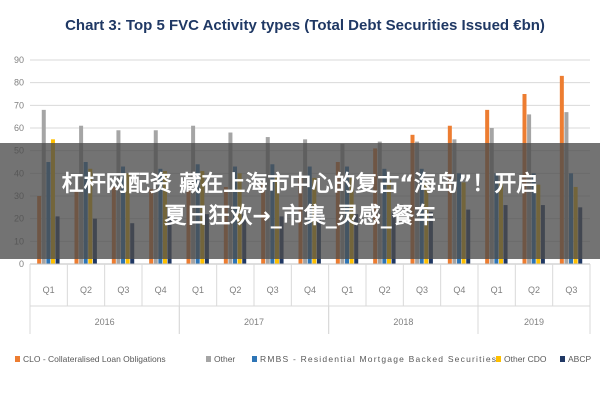 The image size is (600, 400). What do you see at coordinates (300, 184) in the screenshot?
I see `banner-line-1: 杠杆网配资 藏在上海市中心的复古“海岛”！开启` at bounding box center [300, 184].